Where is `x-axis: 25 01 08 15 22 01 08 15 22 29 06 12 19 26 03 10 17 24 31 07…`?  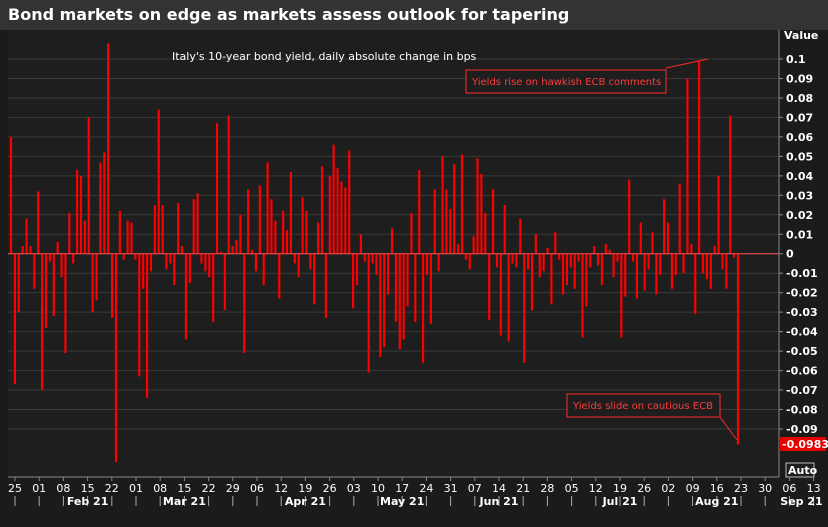
x-axis: 25 01 08 15 22 01 08 15 22 29 06 12 19 26 03 10 17 24 31 07… is located at coordinates (415, 492).